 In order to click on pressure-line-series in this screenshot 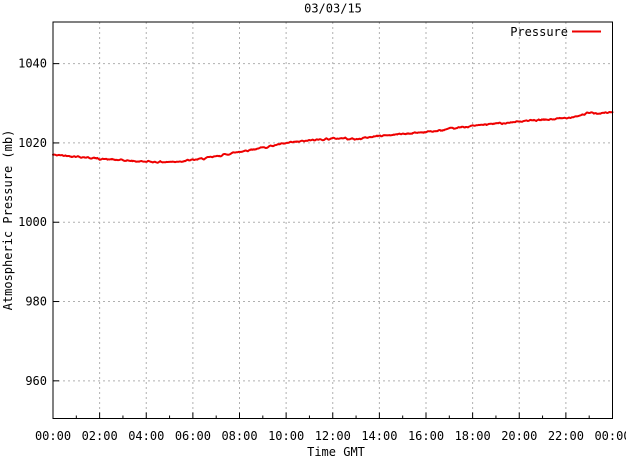, I will do `click(333, 137)`.